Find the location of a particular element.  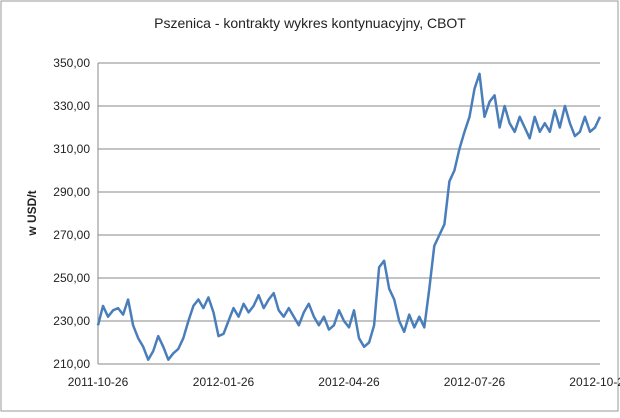

y-tick-label: 290,00 is located at coordinates (71, 192).